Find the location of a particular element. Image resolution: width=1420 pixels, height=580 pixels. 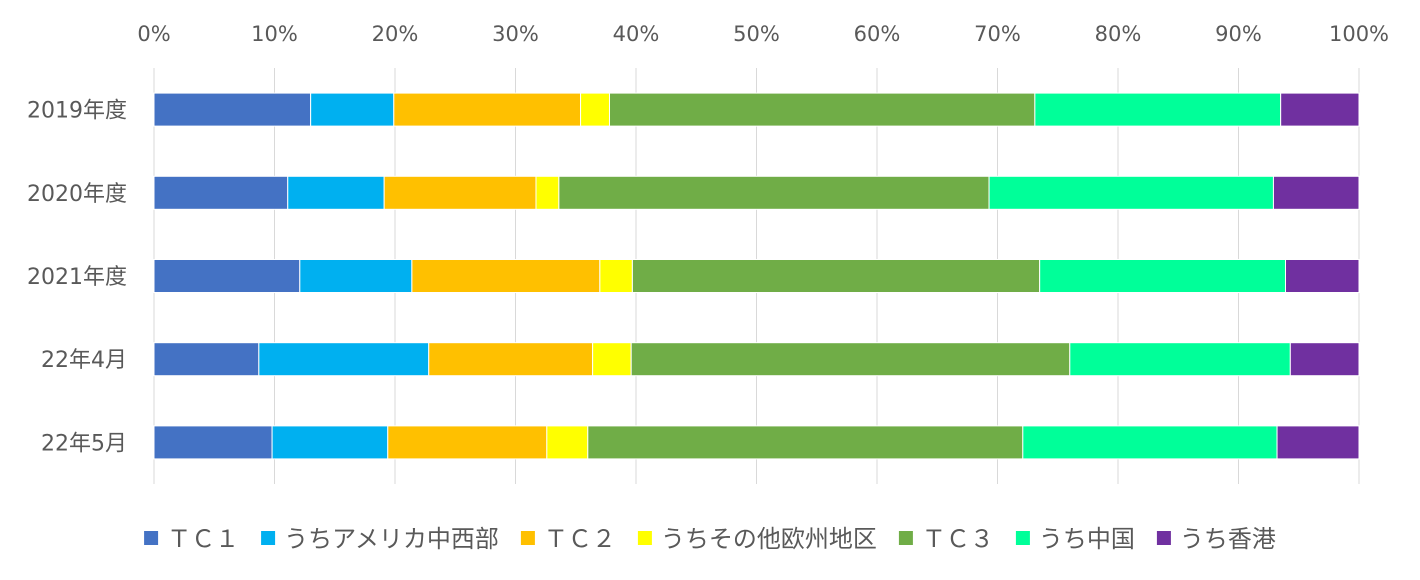

legend-item: ＴＣ１ is located at coordinates (191, 539).